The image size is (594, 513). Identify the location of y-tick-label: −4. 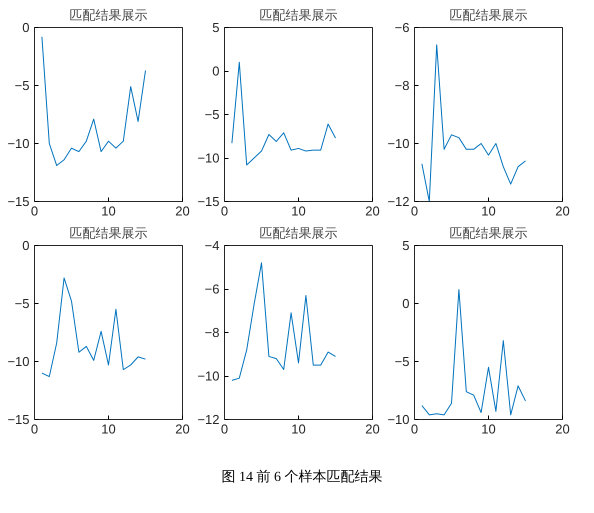
(212, 245).